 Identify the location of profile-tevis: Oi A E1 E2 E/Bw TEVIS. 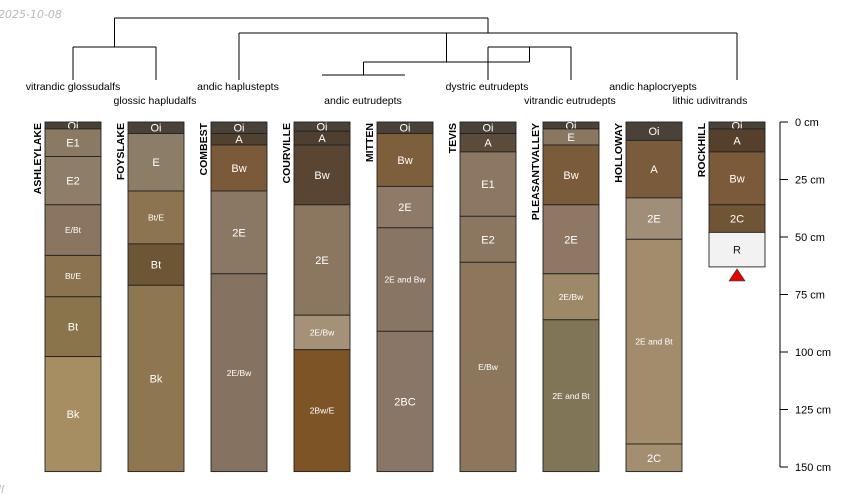
(482, 297).